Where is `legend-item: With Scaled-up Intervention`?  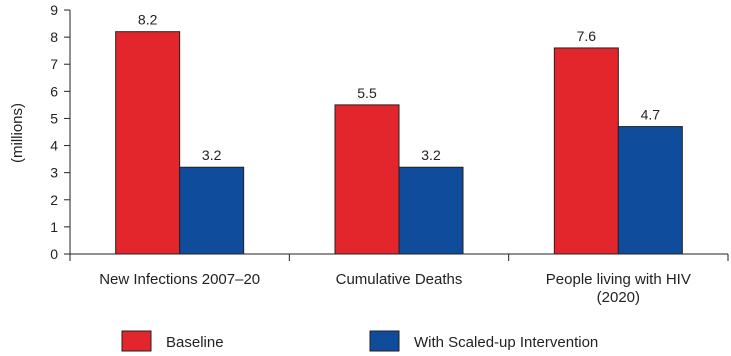 legend-item: With Scaled-up Intervention is located at coordinates (483, 341).